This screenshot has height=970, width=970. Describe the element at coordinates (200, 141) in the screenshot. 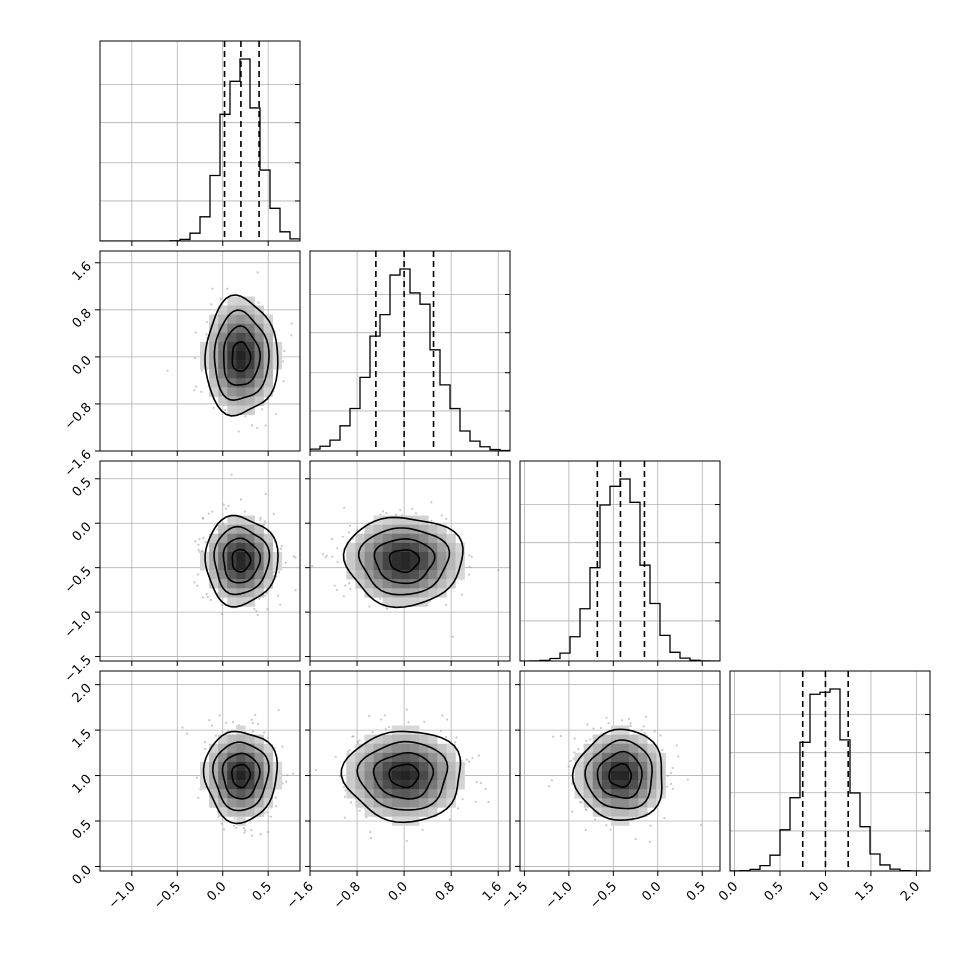

I see `grid` at that location.